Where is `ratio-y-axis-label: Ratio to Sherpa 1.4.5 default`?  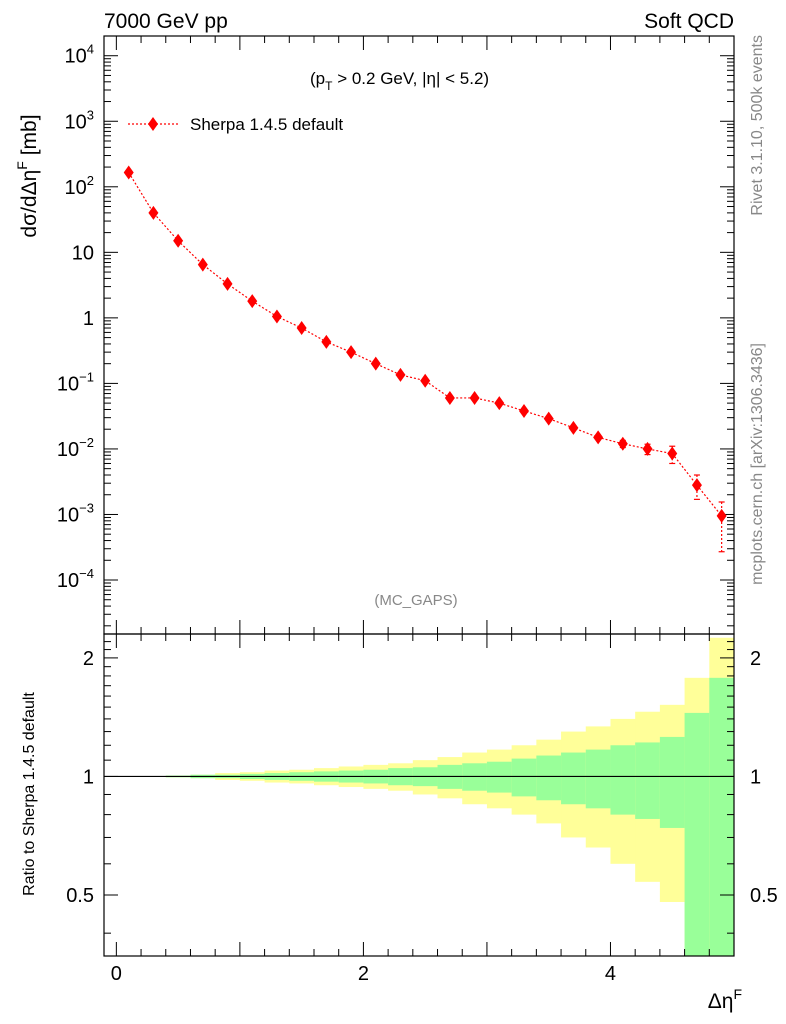 ratio-y-axis-label: Ratio to Sherpa 1.4.5 default is located at coordinates (29, 794).